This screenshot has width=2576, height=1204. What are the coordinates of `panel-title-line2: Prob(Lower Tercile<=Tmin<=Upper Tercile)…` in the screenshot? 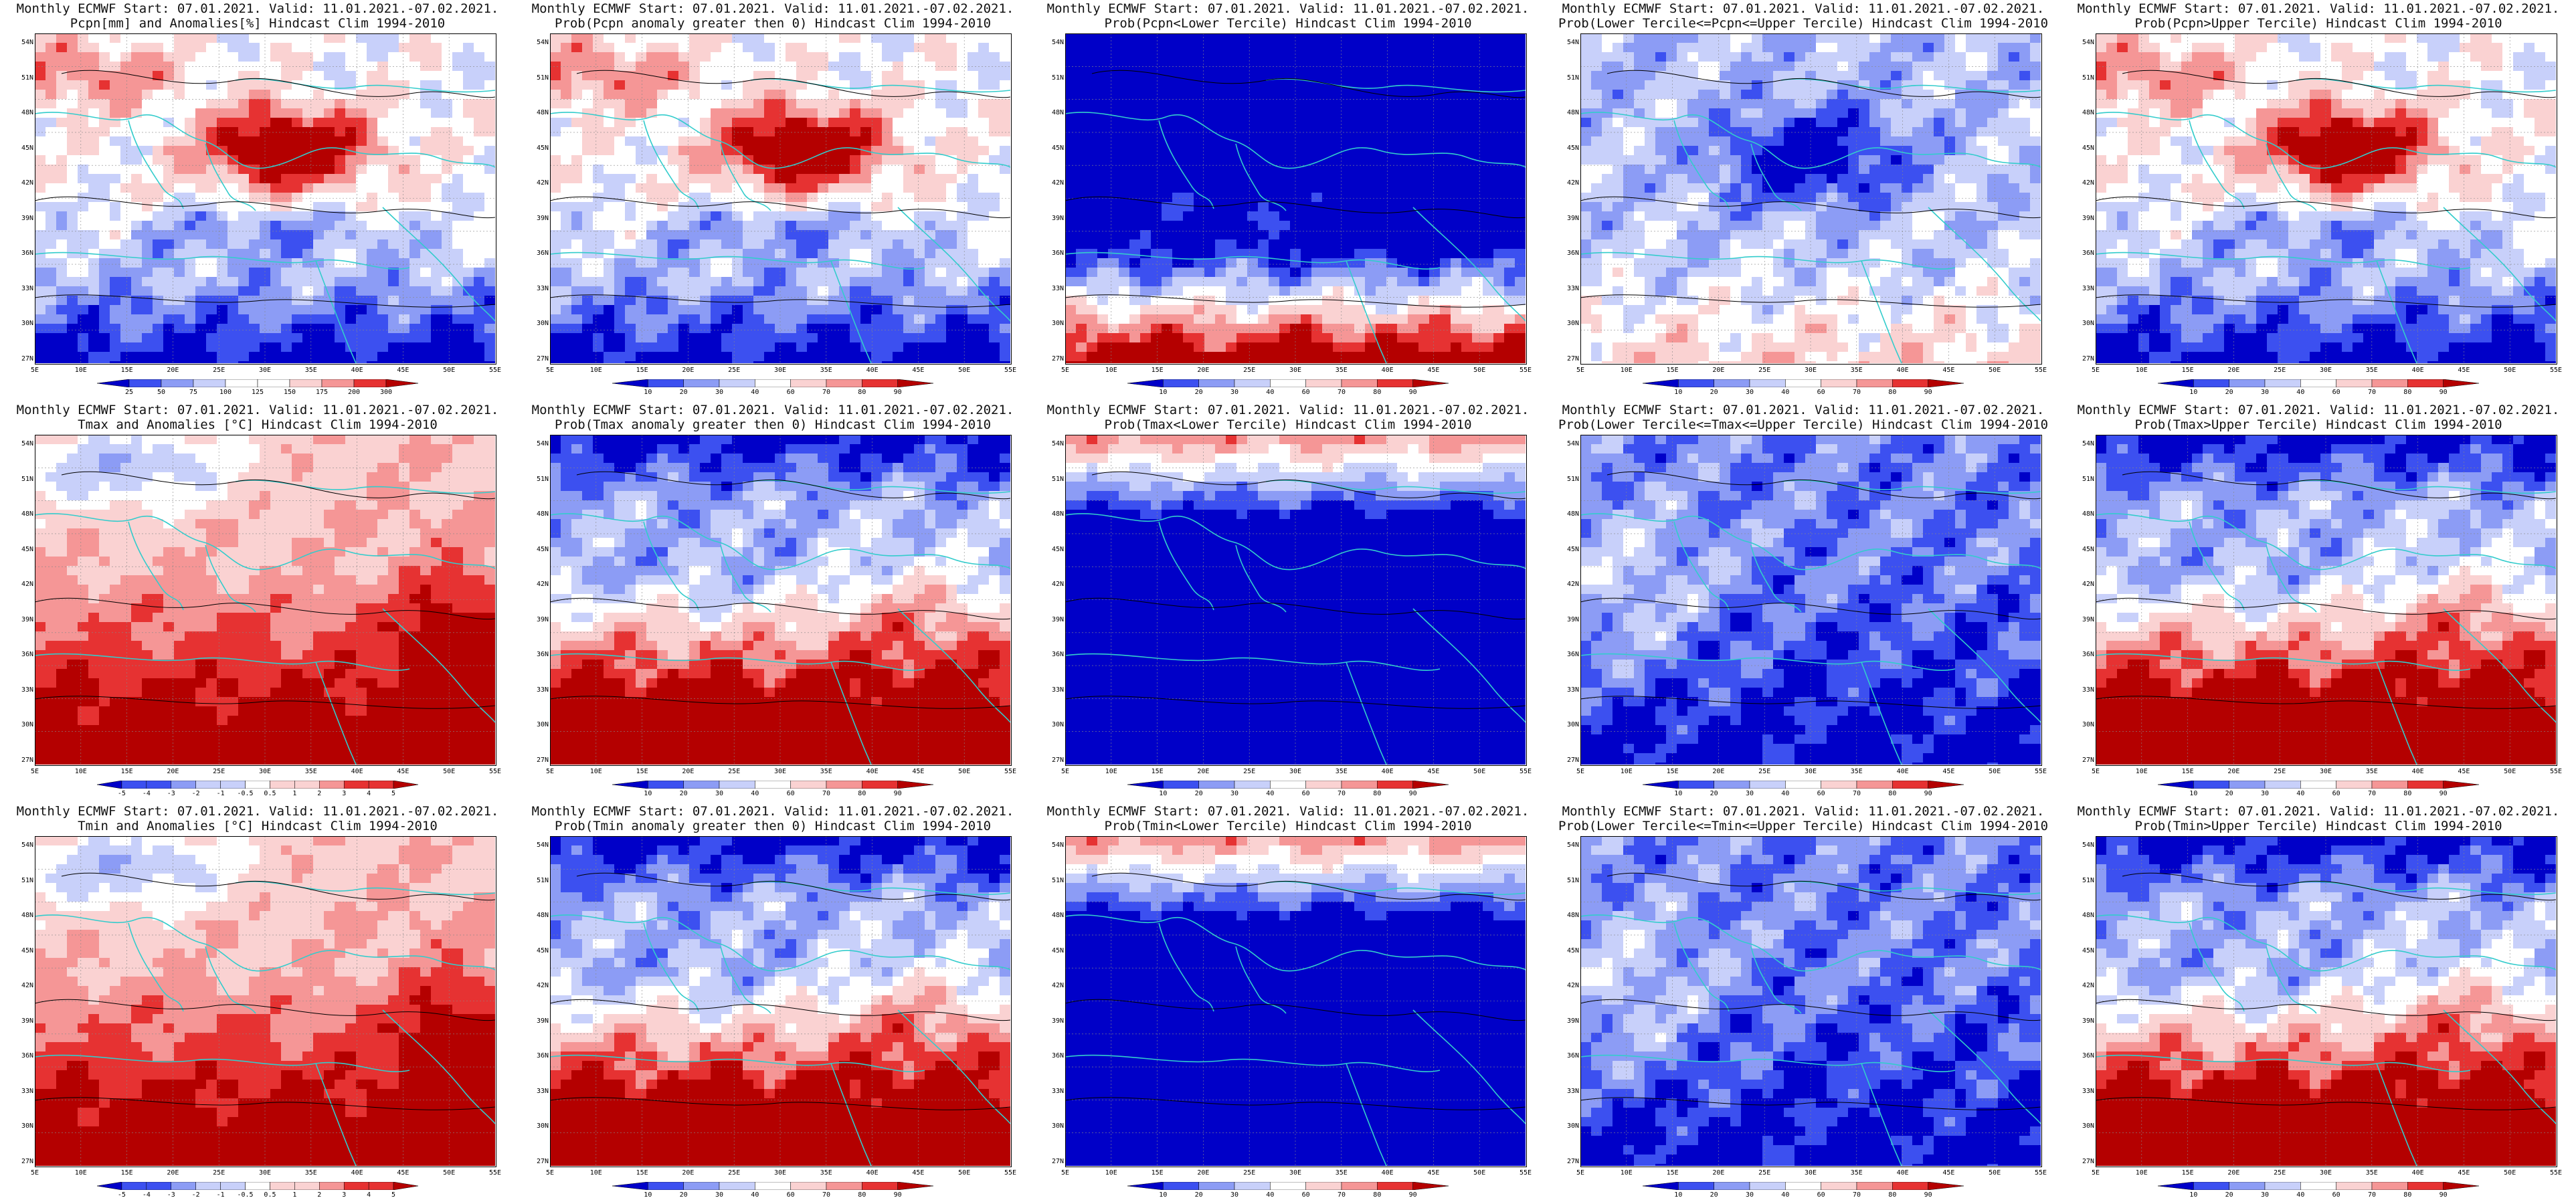 It's located at (1803, 826).